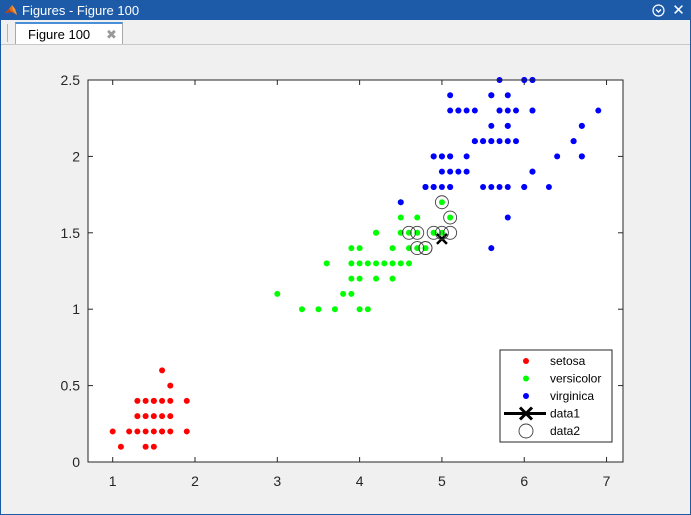 This screenshot has height=515, width=691. Describe the element at coordinates (111, 34) in the screenshot. I see `close-icon: ✖` at that location.